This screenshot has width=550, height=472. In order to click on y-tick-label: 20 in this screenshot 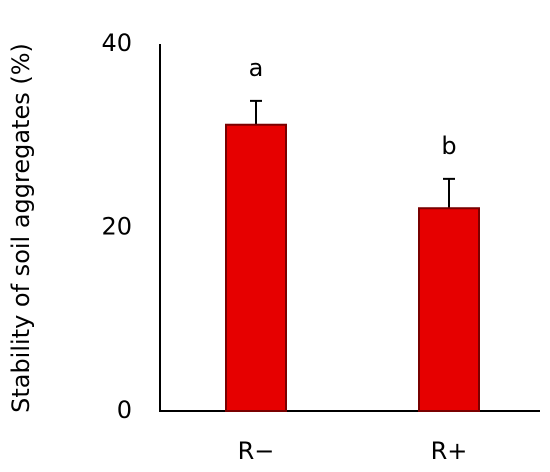, I will do `click(116, 227)`.